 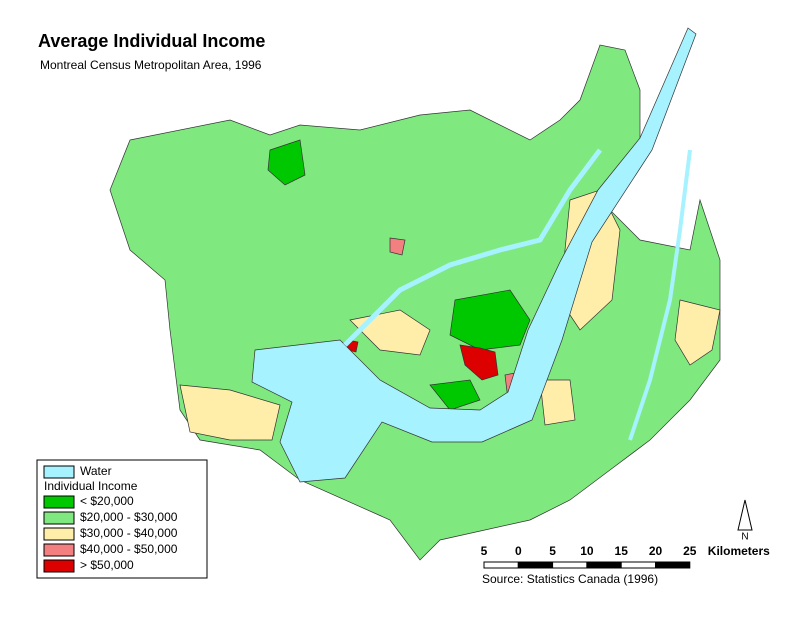 What do you see at coordinates (151, 41) in the screenshot?
I see `title: Average Individual Income` at bounding box center [151, 41].